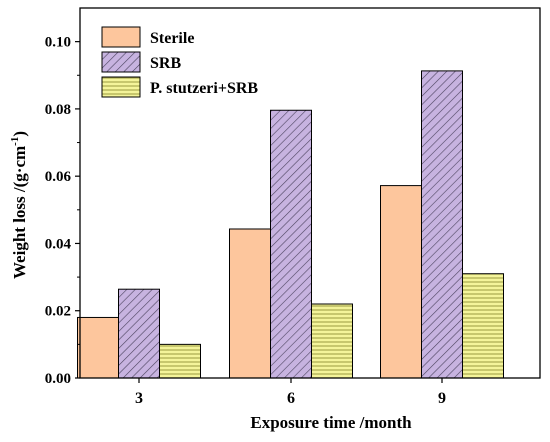 Image resolution: width=550 pixels, height=442 pixels. I want to click on legend-label: SRB, so click(165, 63).